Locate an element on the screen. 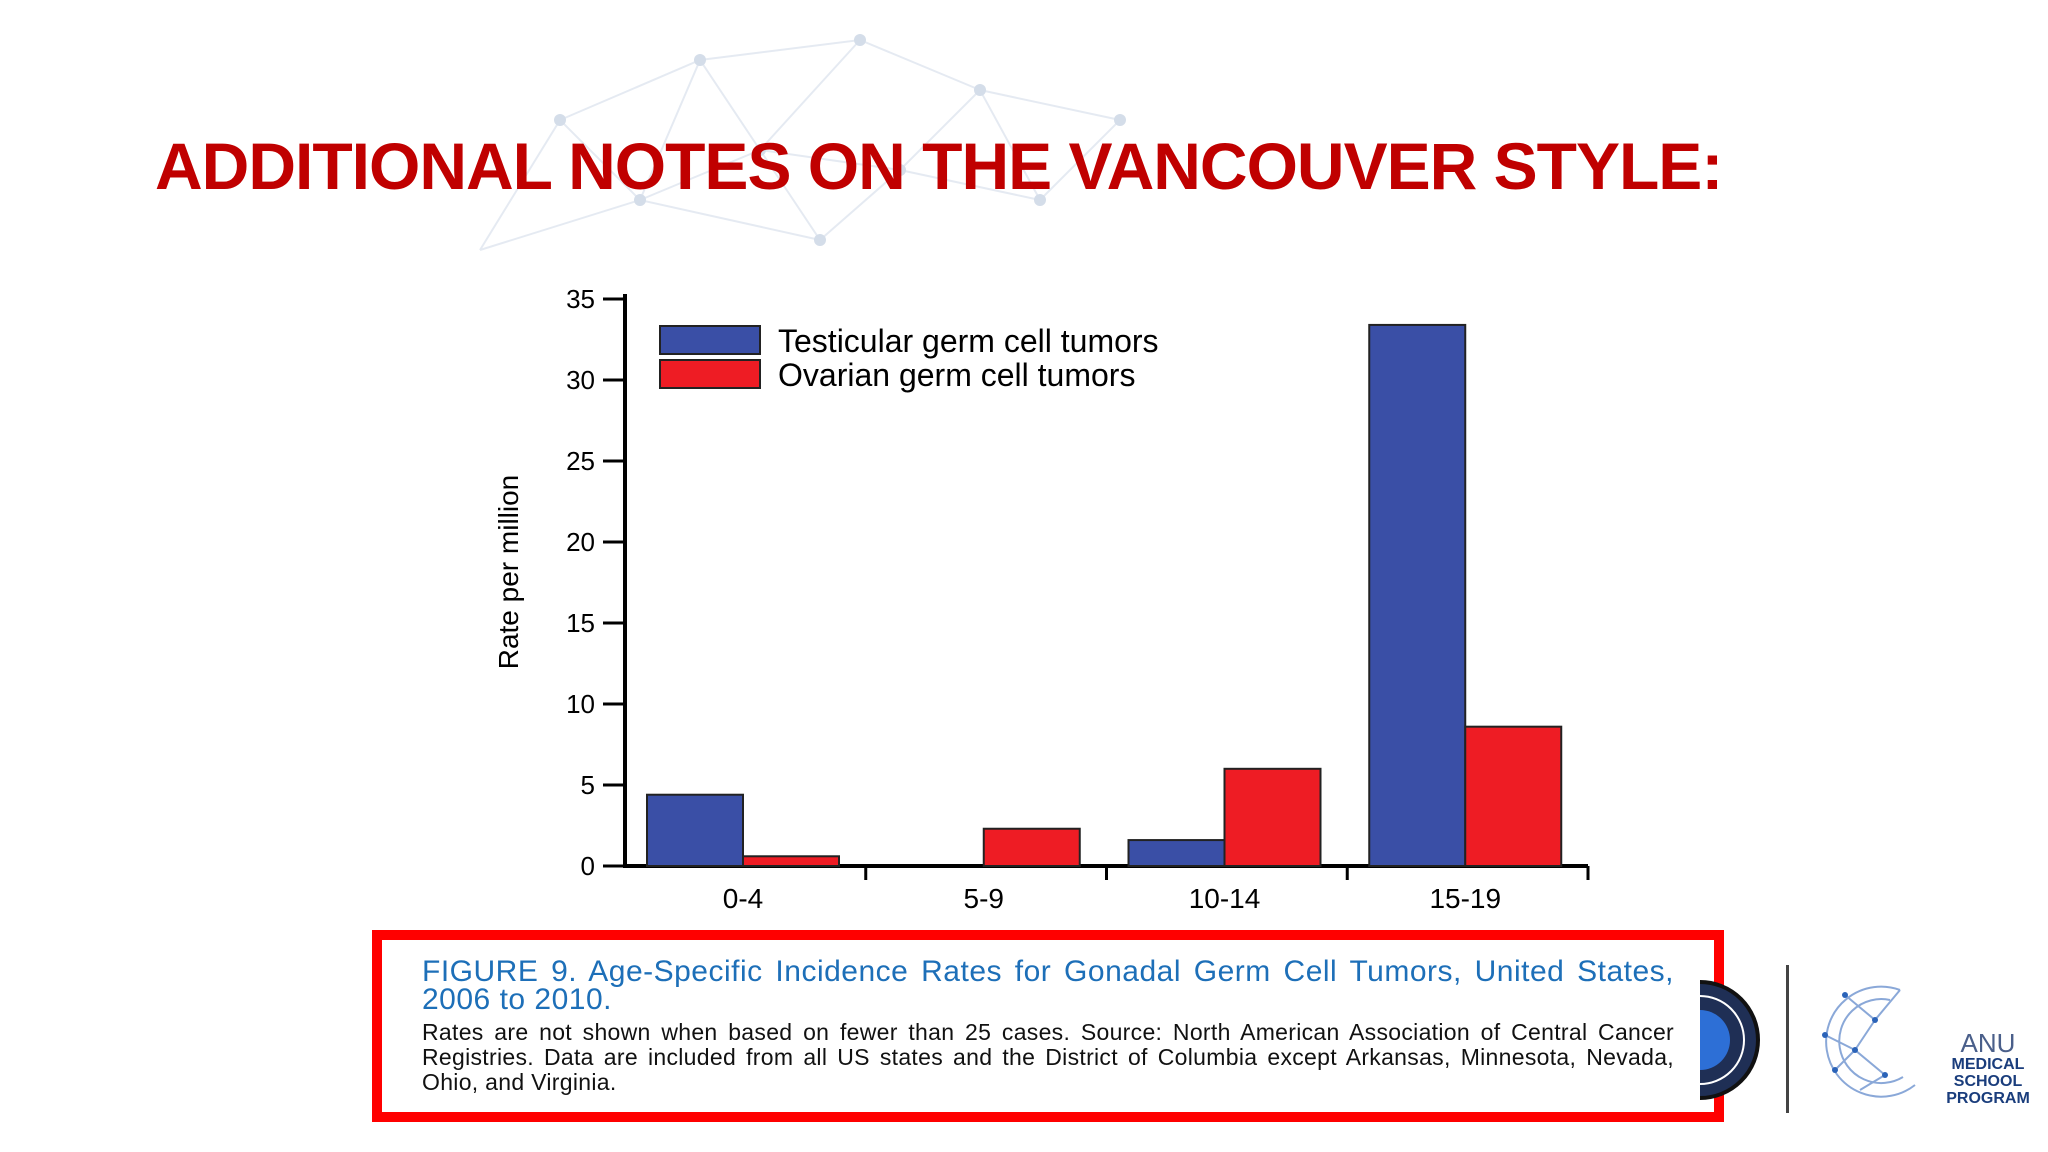 Image resolution: width=2048 pixels, height=1152 pixels. y-tick-label: 30 is located at coordinates (580, 380).